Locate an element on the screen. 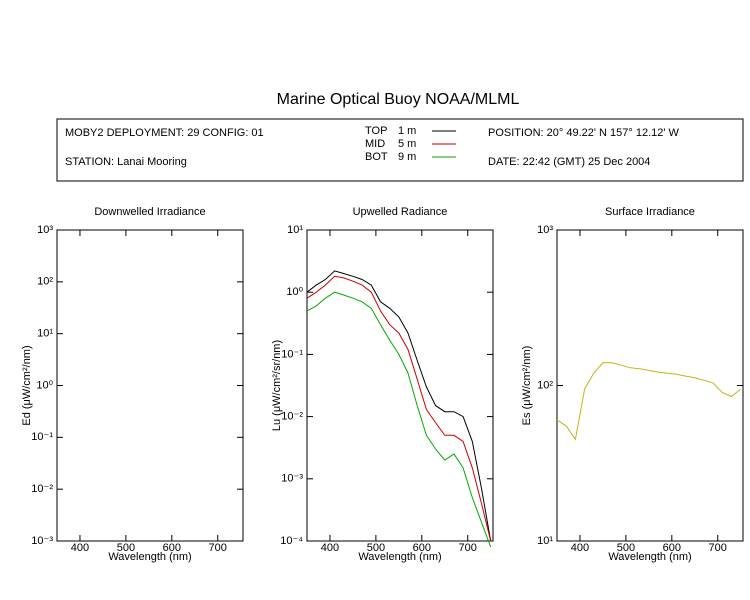 Image resolution: width=750 pixels, height=600 pixels. plot-title: Surface Irradiance is located at coordinates (650, 212).